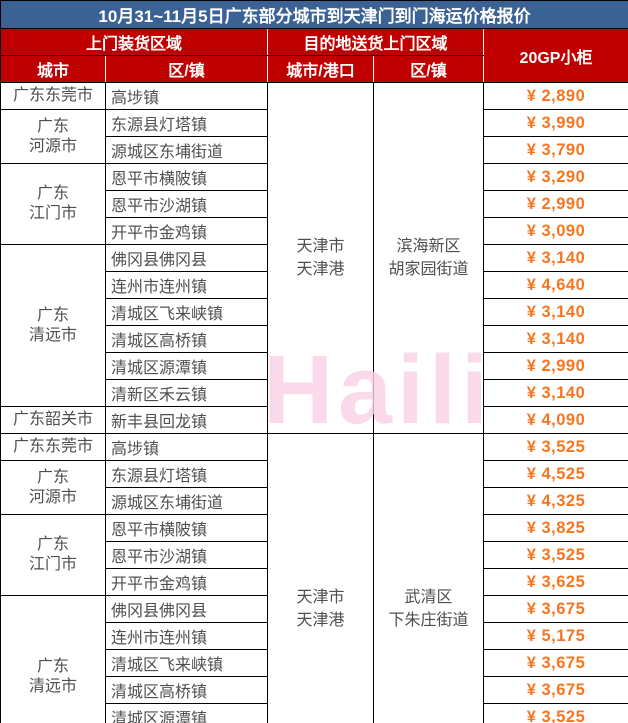 The image size is (628, 723). I want to click on price-cell: ¥ 4,325, so click(555, 501).